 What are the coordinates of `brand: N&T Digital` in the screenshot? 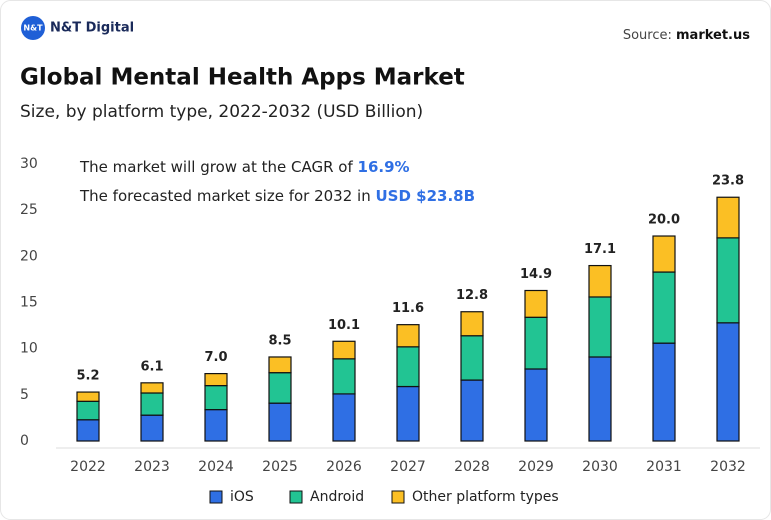 It's located at (92, 28).